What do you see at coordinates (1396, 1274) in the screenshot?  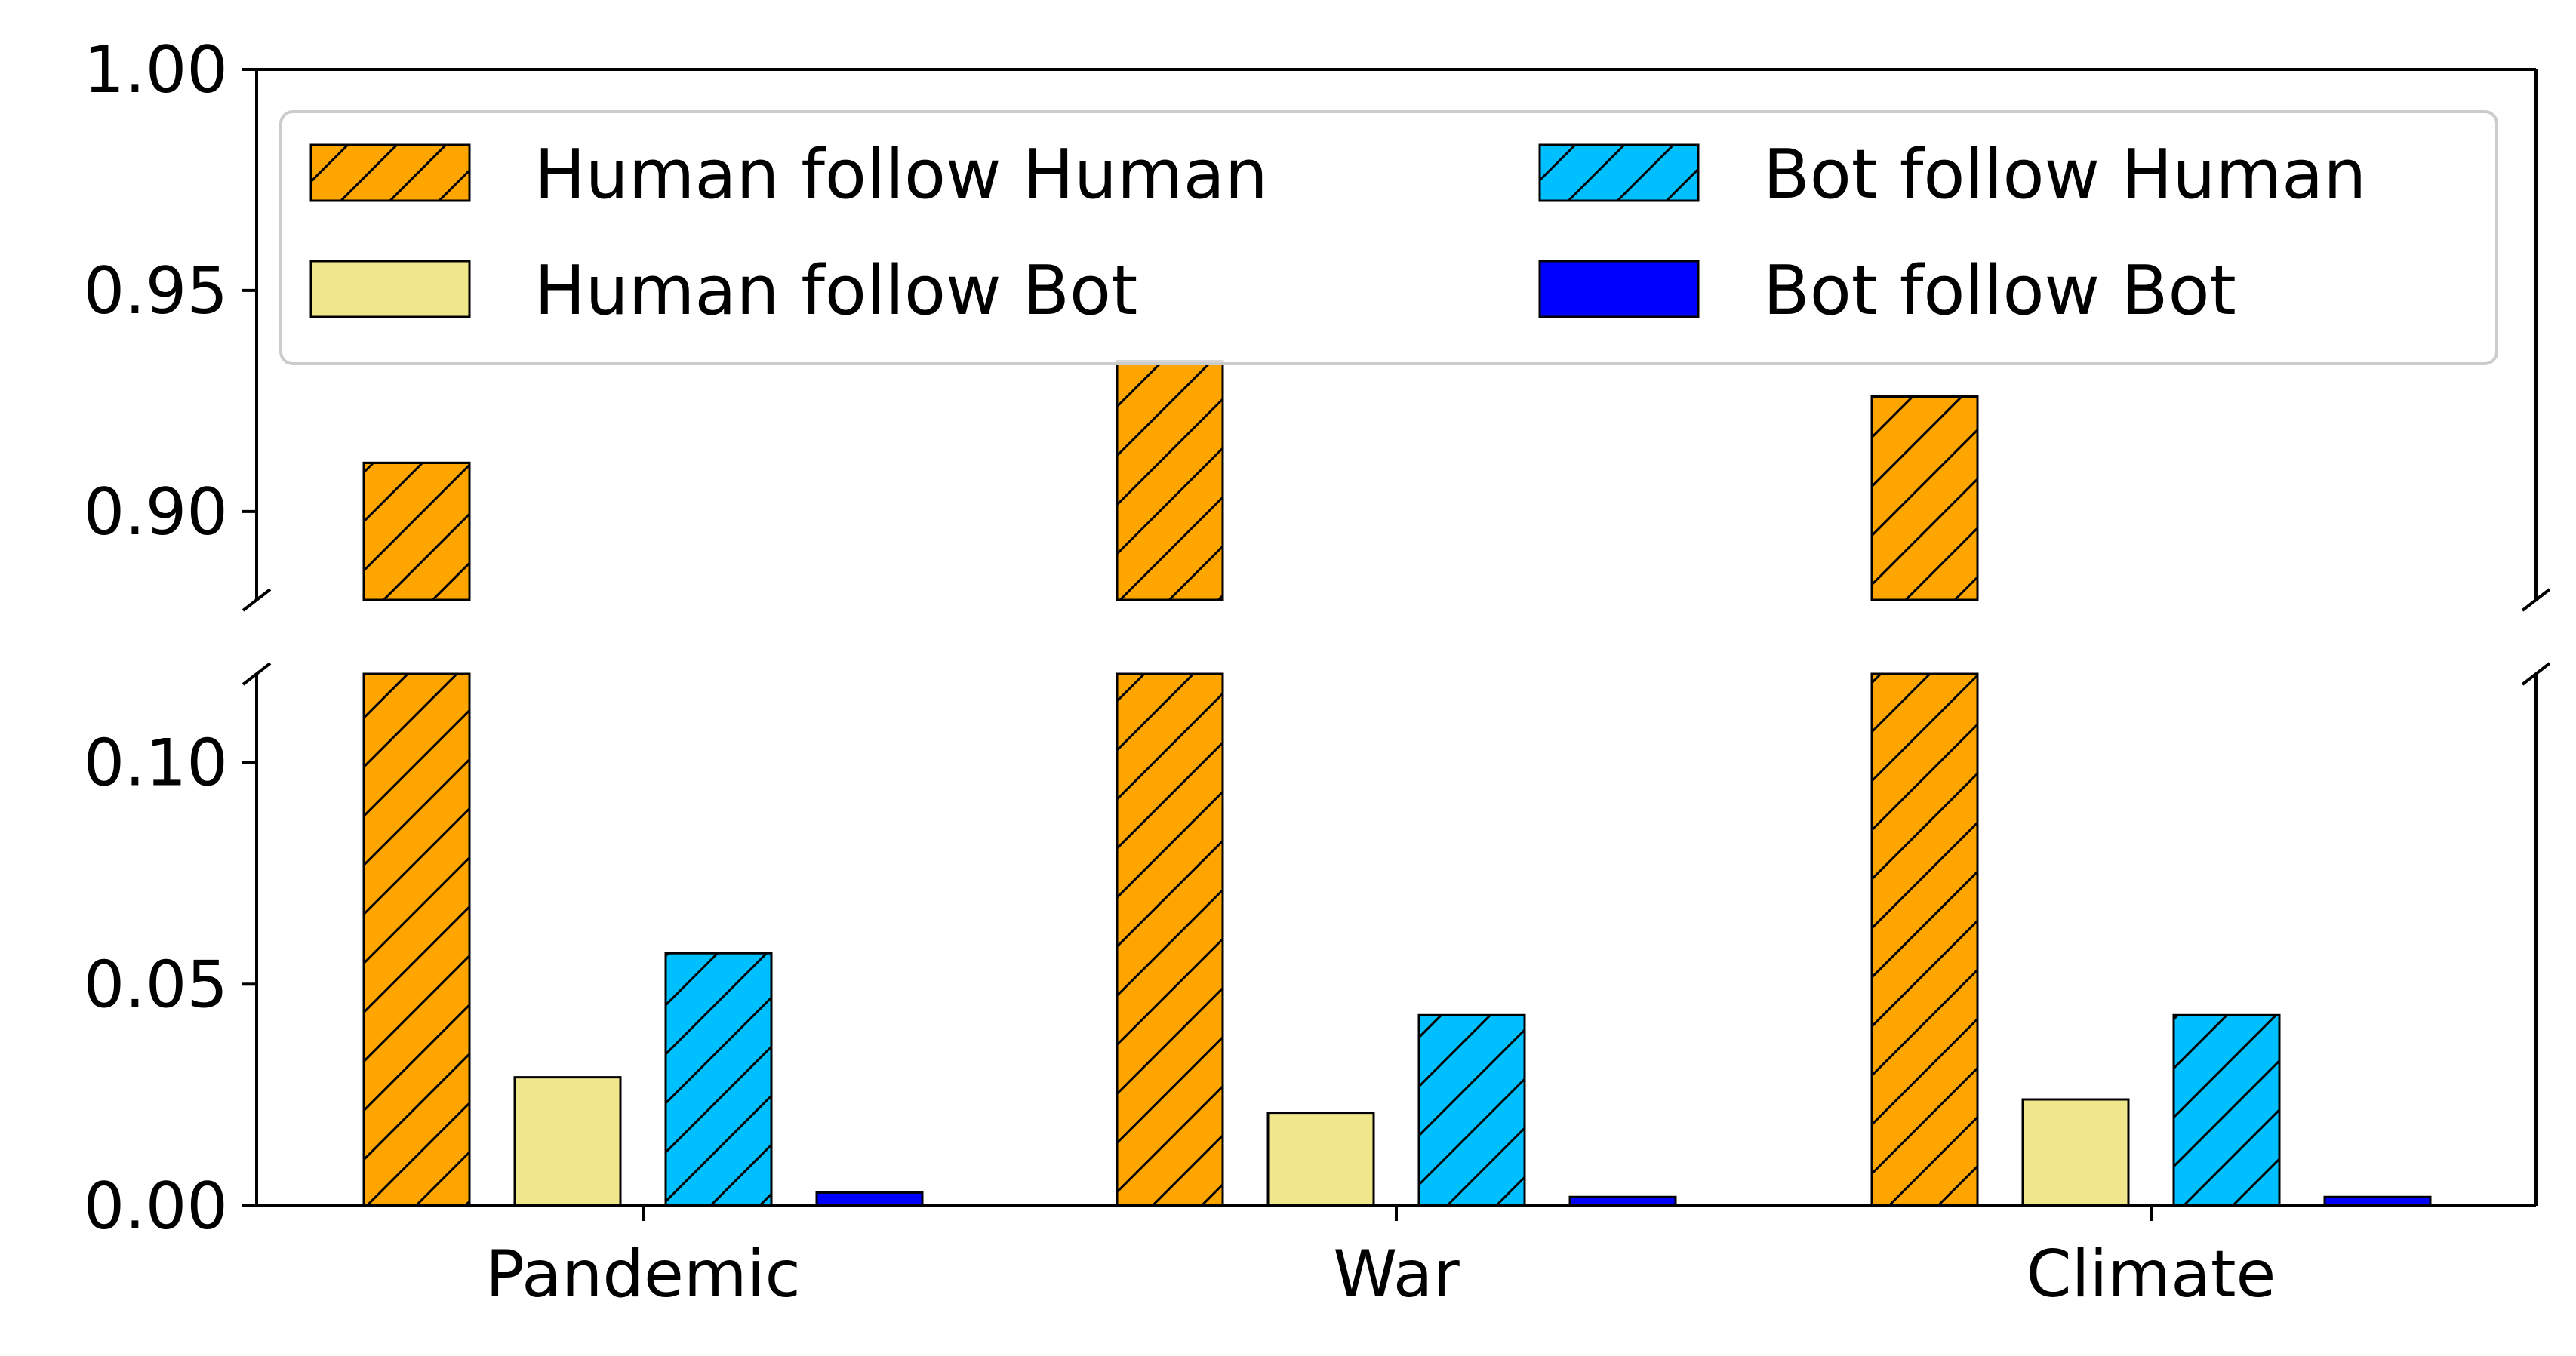 I see `x-tick-label-war: War` at bounding box center [1396, 1274].